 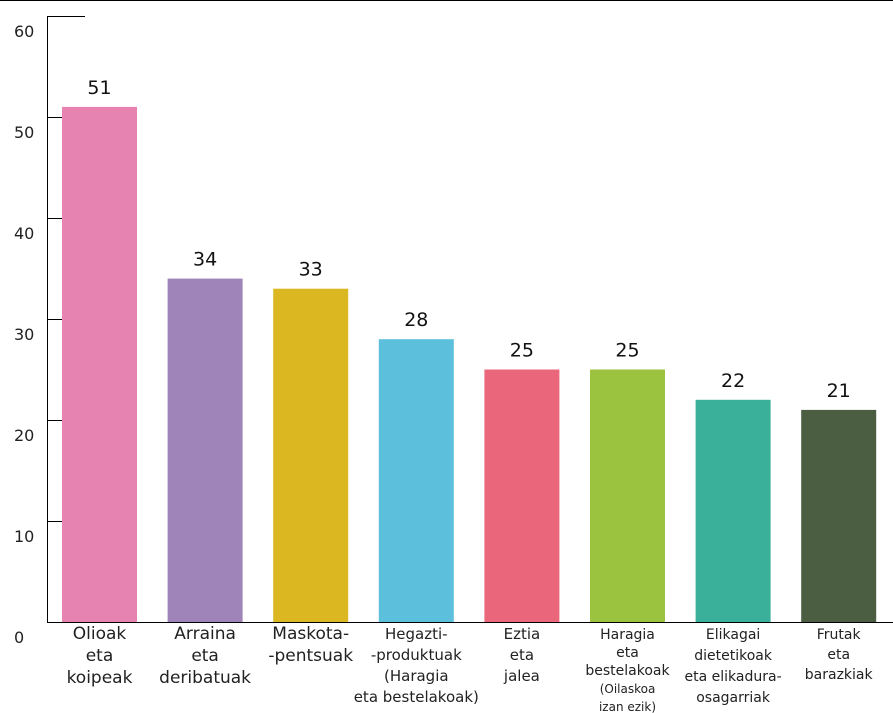 I want to click on bar-value-label: 22, so click(x=733, y=381).